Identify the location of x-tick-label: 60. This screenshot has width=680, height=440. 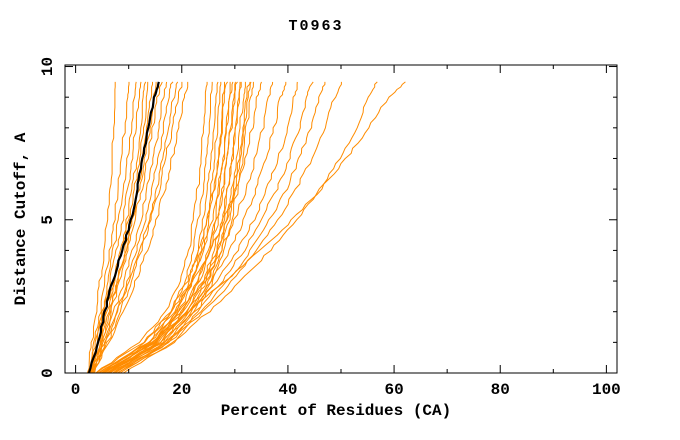
(393, 390).